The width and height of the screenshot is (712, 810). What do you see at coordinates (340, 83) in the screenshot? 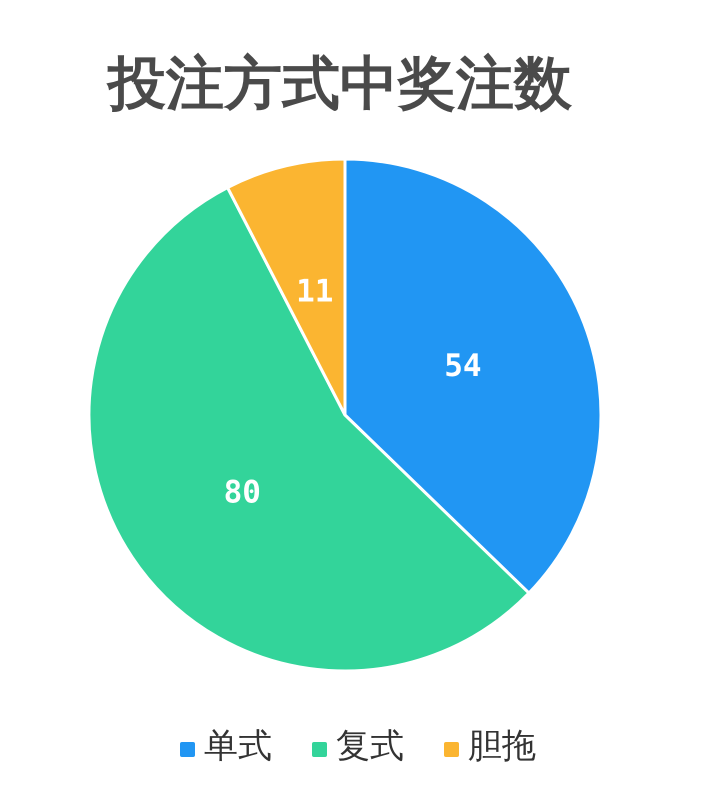
I see `title: 投注方式中奖注数` at bounding box center [340, 83].